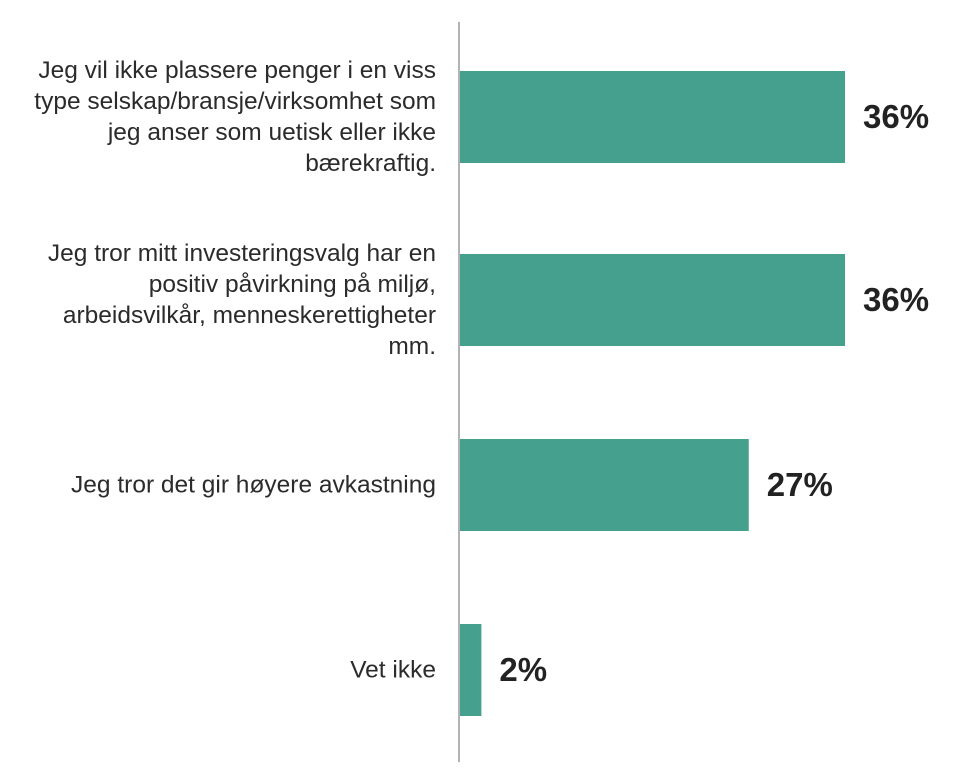 The image size is (970, 776). I want to click on category-label-3: Jeg tror det gir høyere avkastning, so click(253, 485).